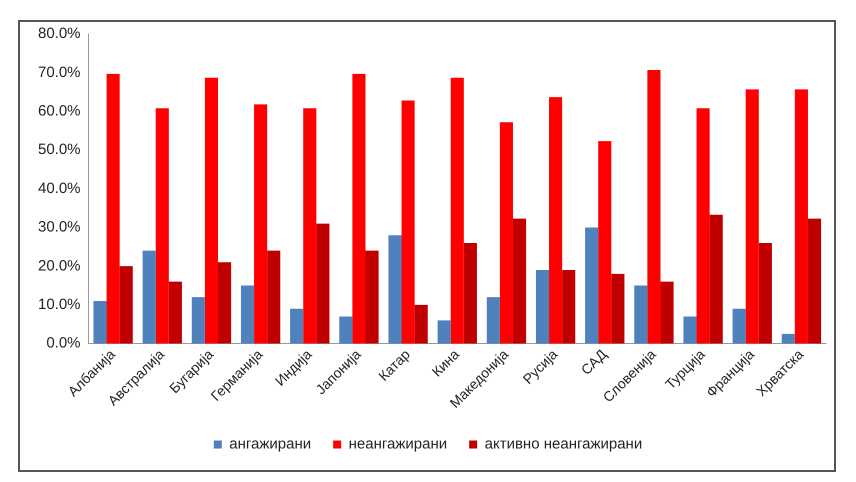 This screenshot has height=482, width=856. I want to click on y-tick-label: 70.0%, so click(59, 72).